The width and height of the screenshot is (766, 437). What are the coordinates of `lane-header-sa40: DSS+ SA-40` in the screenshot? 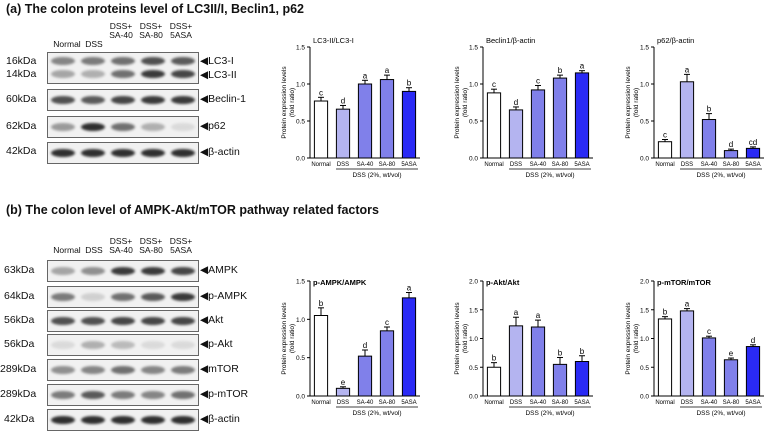 It's located at (121, 30).